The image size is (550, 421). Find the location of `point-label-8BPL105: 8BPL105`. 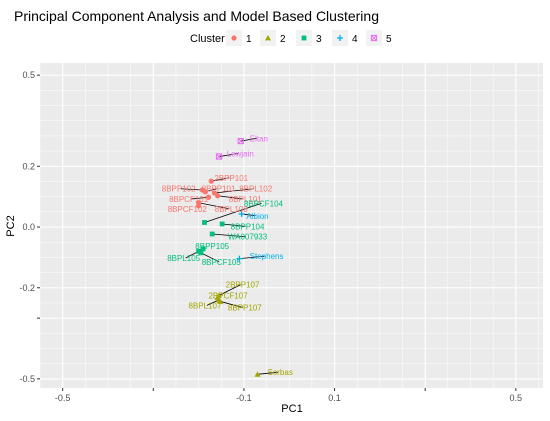

point-label-8BPL105: 8BPL105 is located at coordinates (183, 258).